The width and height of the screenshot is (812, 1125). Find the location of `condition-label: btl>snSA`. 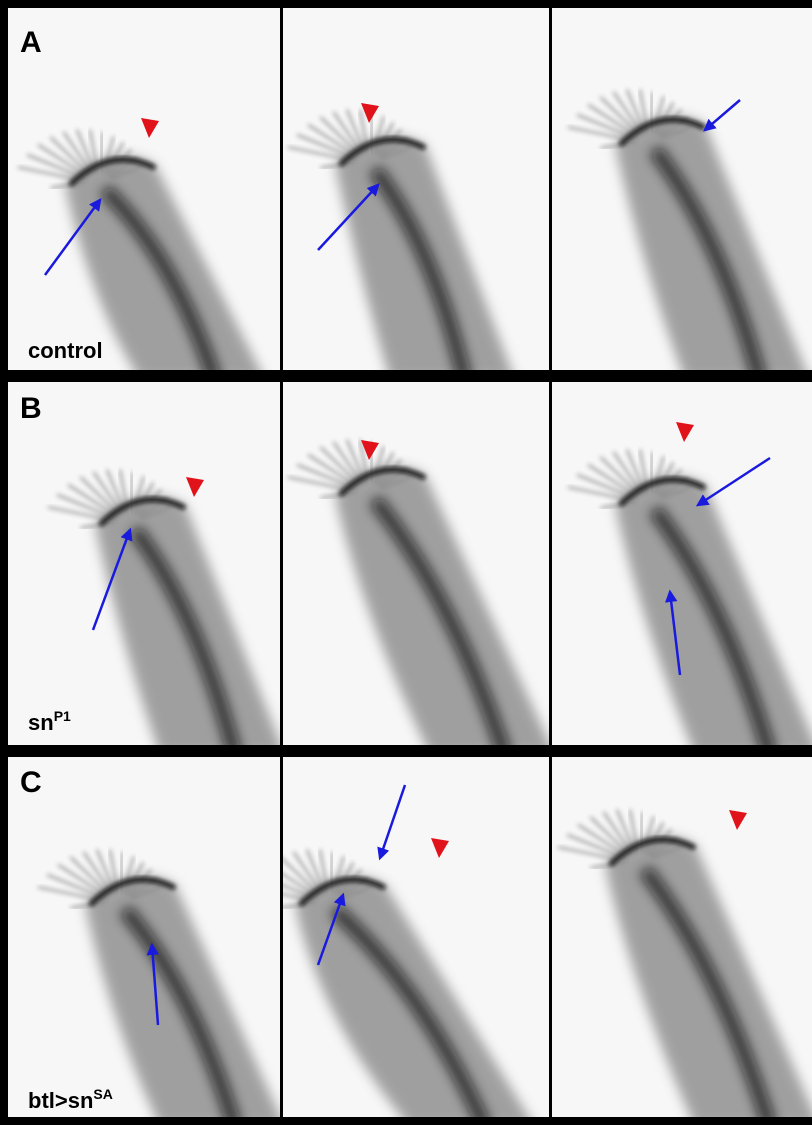

condition-label: btl>snSA is located at coordinates (70, 1099).